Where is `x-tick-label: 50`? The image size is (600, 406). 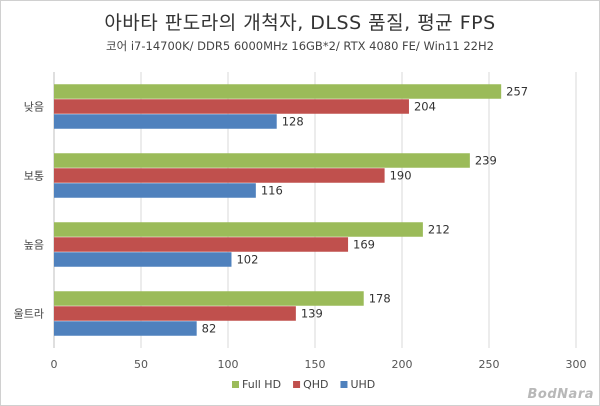
x-tick-label: 50 is located at coordinates (141, 364).